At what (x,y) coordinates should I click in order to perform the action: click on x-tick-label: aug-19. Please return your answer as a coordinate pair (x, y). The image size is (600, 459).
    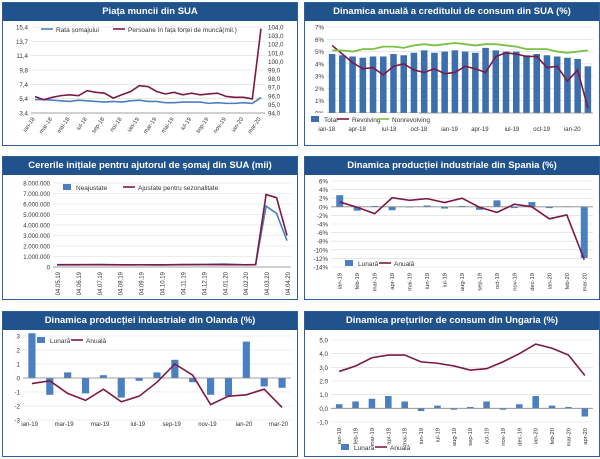
    Looking at the image, I should click on (455, 437).